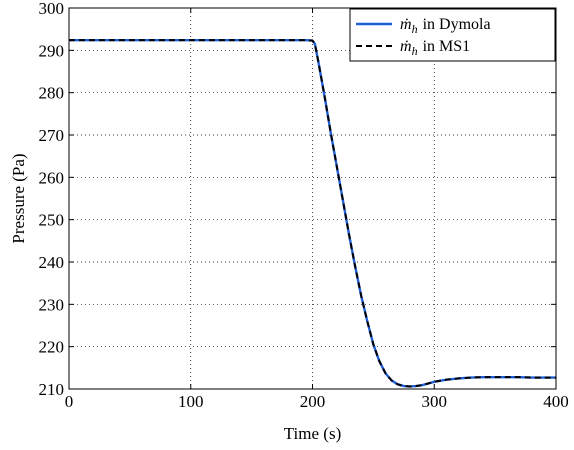 Image resolution: width=574 pixels, height=450 pixels. Describe the element at coordinates (69, 401) in the screenshot. I see `x-tick-label: 0` at that location.